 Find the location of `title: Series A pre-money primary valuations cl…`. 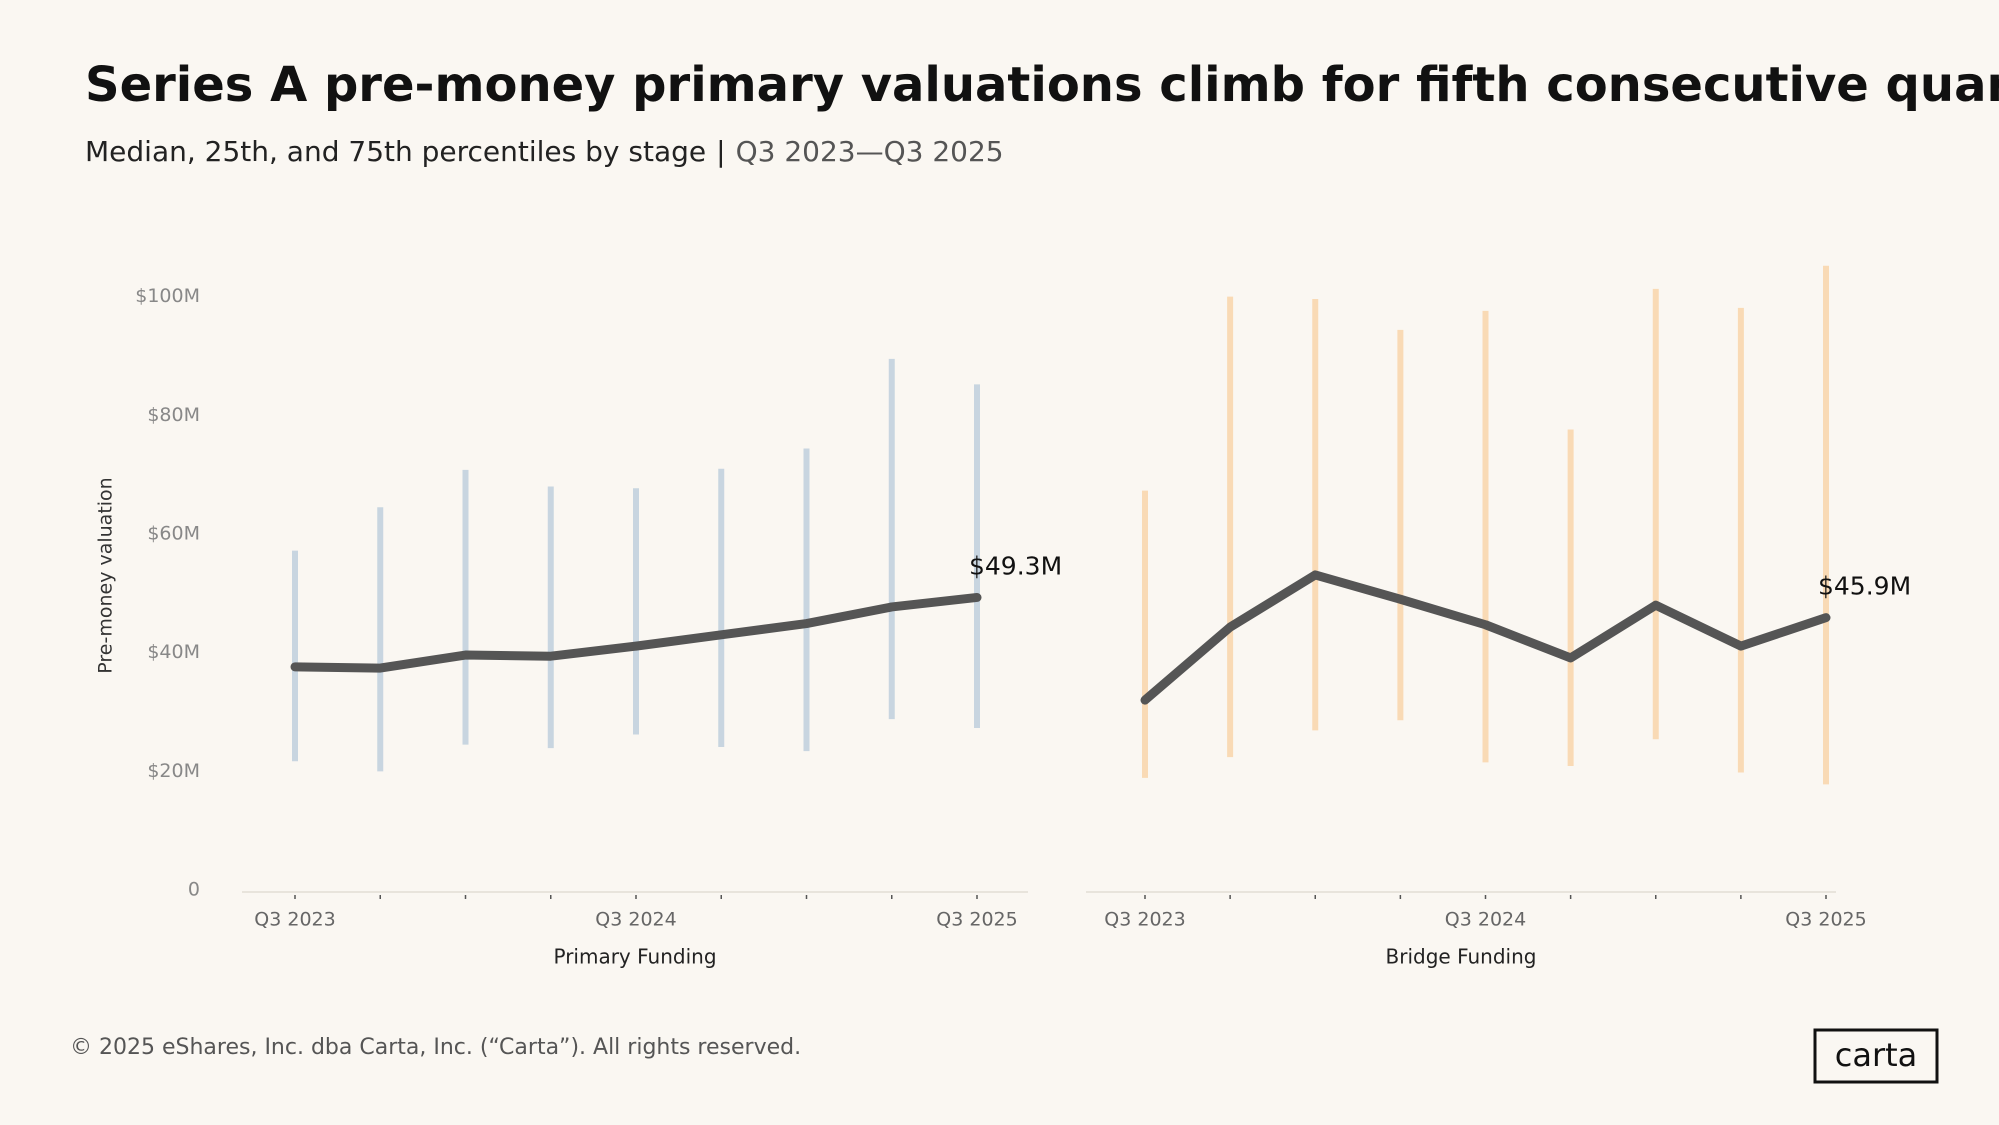

title: Series A pre-money primary valuations cl… is located at coordinates (1042, 85).